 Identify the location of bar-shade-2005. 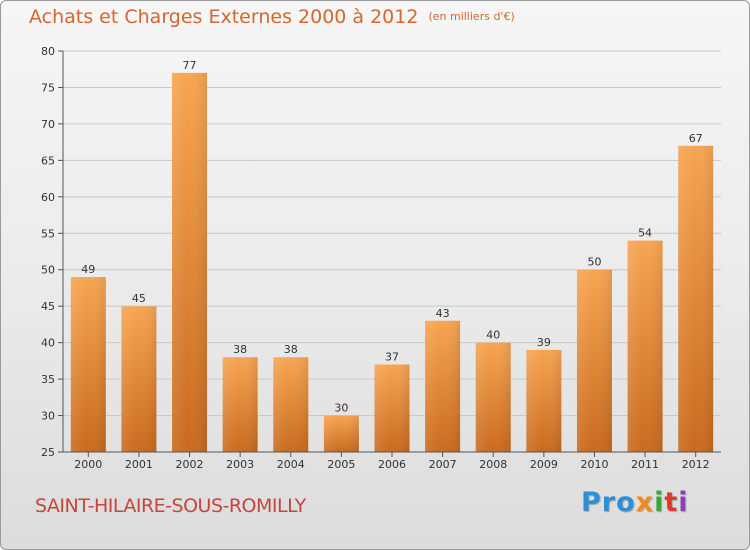
(341, 433).